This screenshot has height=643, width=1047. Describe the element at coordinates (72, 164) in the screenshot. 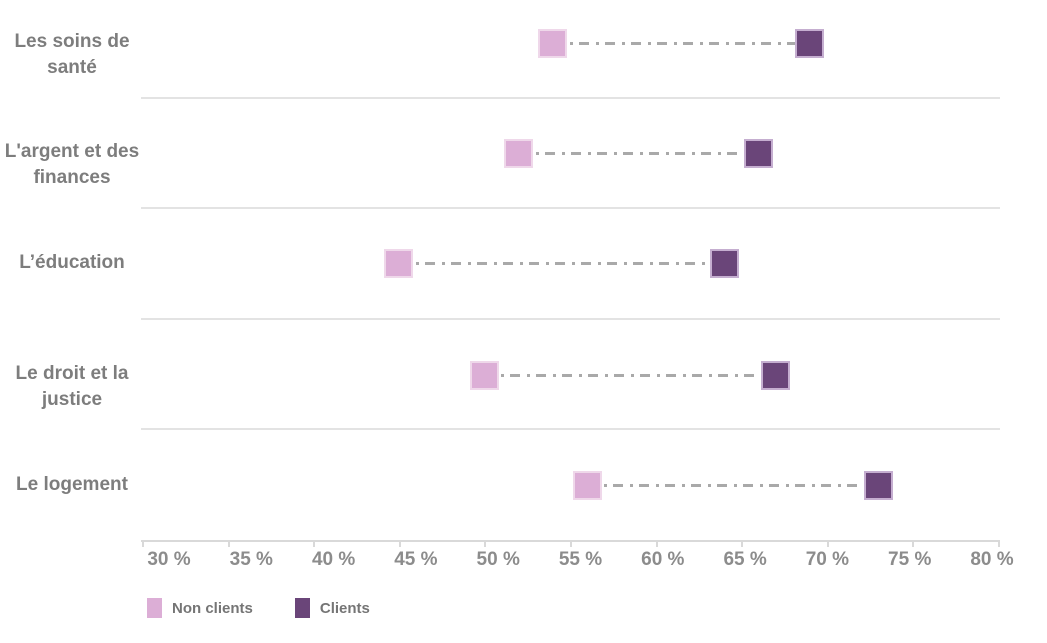

I see `category-label: L'argent et des finances` at that location.